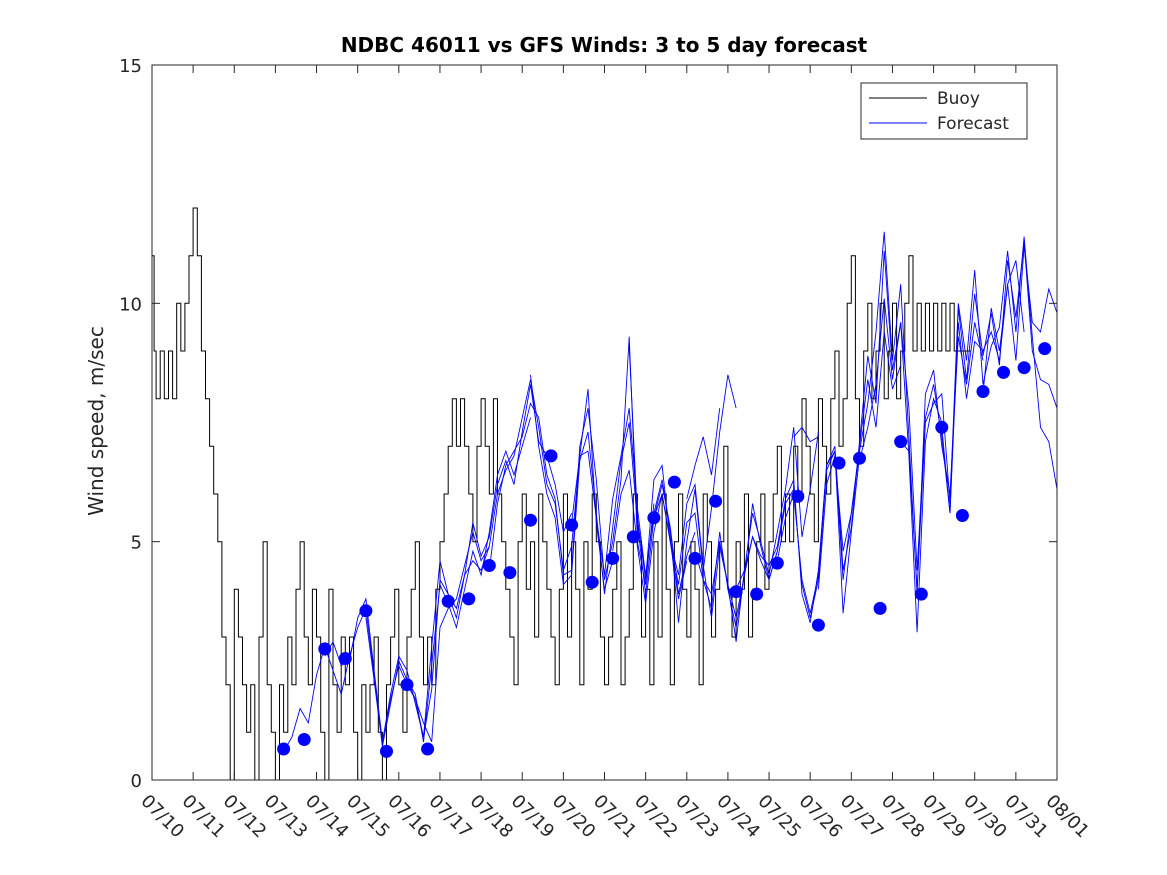 The image size is (1167, 875). What do you see at coordinates (96, 421) in the screenshot?
I see `y-axis-label: Wind speed, m/sec` at bounding box center [96, 421].